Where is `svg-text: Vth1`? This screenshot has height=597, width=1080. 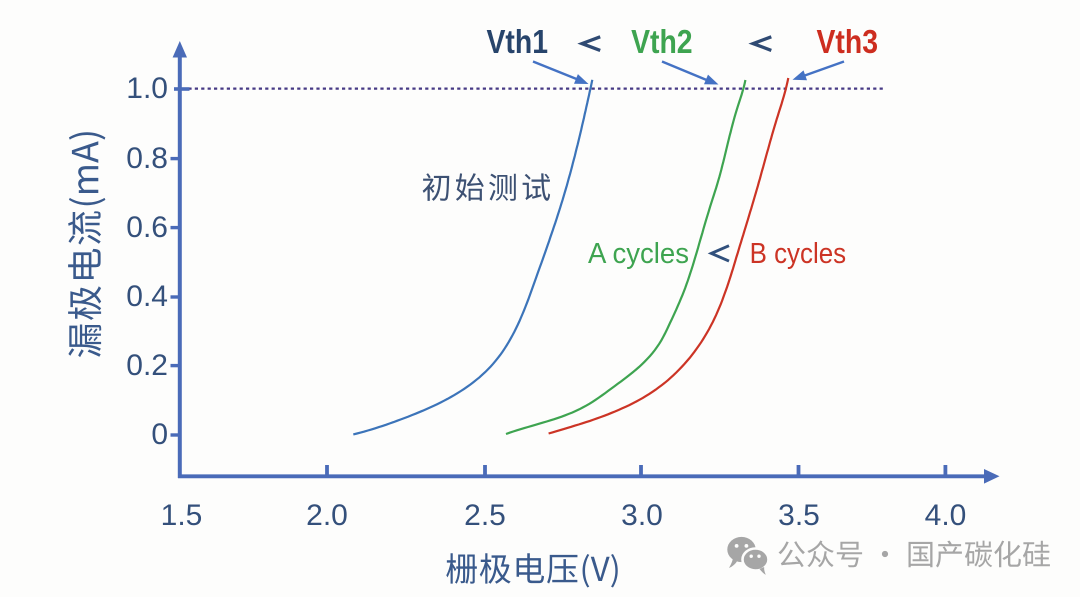 svg-text: Vth1 is located at coordinates (518, 41).